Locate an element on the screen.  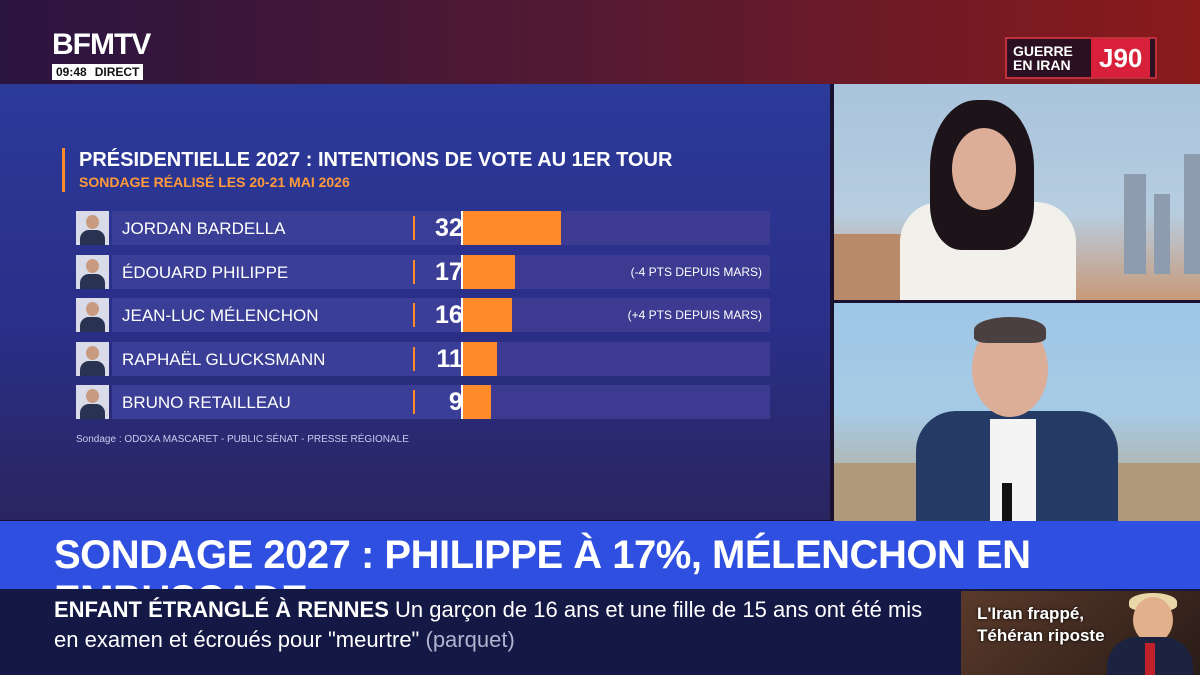
ticker-lead: ENFANT ÉTRANGLÉ À RENNES is located at coordinates (221, 609).